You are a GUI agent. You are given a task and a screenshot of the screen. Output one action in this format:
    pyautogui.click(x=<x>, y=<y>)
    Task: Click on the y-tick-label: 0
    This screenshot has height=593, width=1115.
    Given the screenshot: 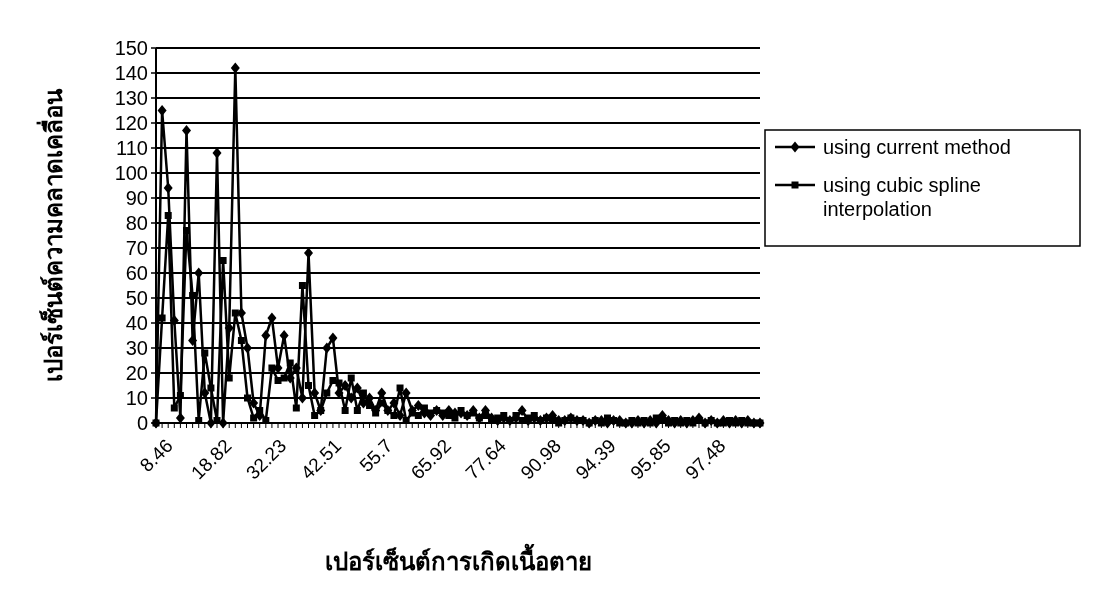 What is the action you would take?
    pyautogui.click(x=142, y=423)
    